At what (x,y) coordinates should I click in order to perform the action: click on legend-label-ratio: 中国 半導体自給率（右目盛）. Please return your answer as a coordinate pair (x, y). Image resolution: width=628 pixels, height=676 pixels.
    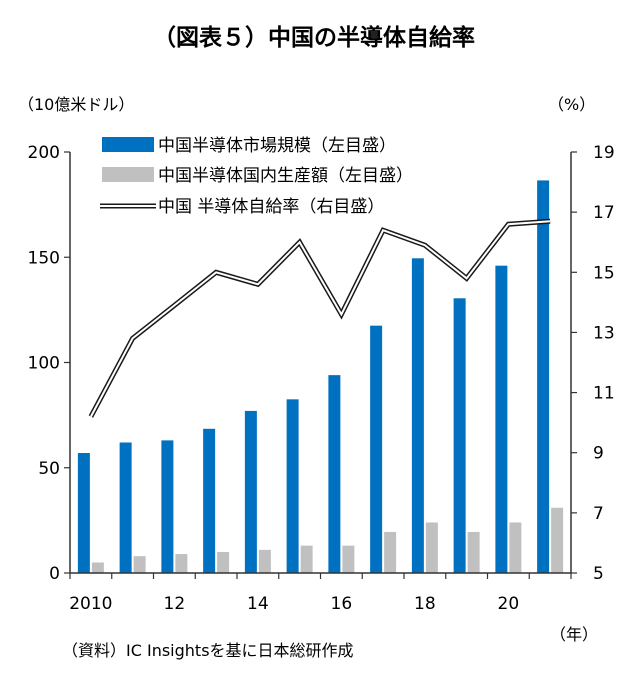
    Looking at the image, I should click on (271, 207).